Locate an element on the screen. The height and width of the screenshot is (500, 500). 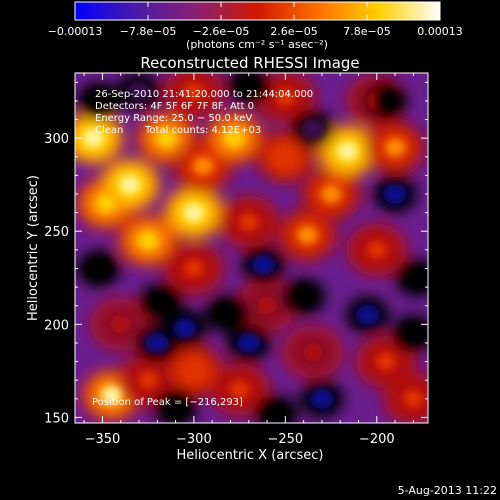
chart-title: Reconstructed RHESSI Image is located at coordinates (249, 63).